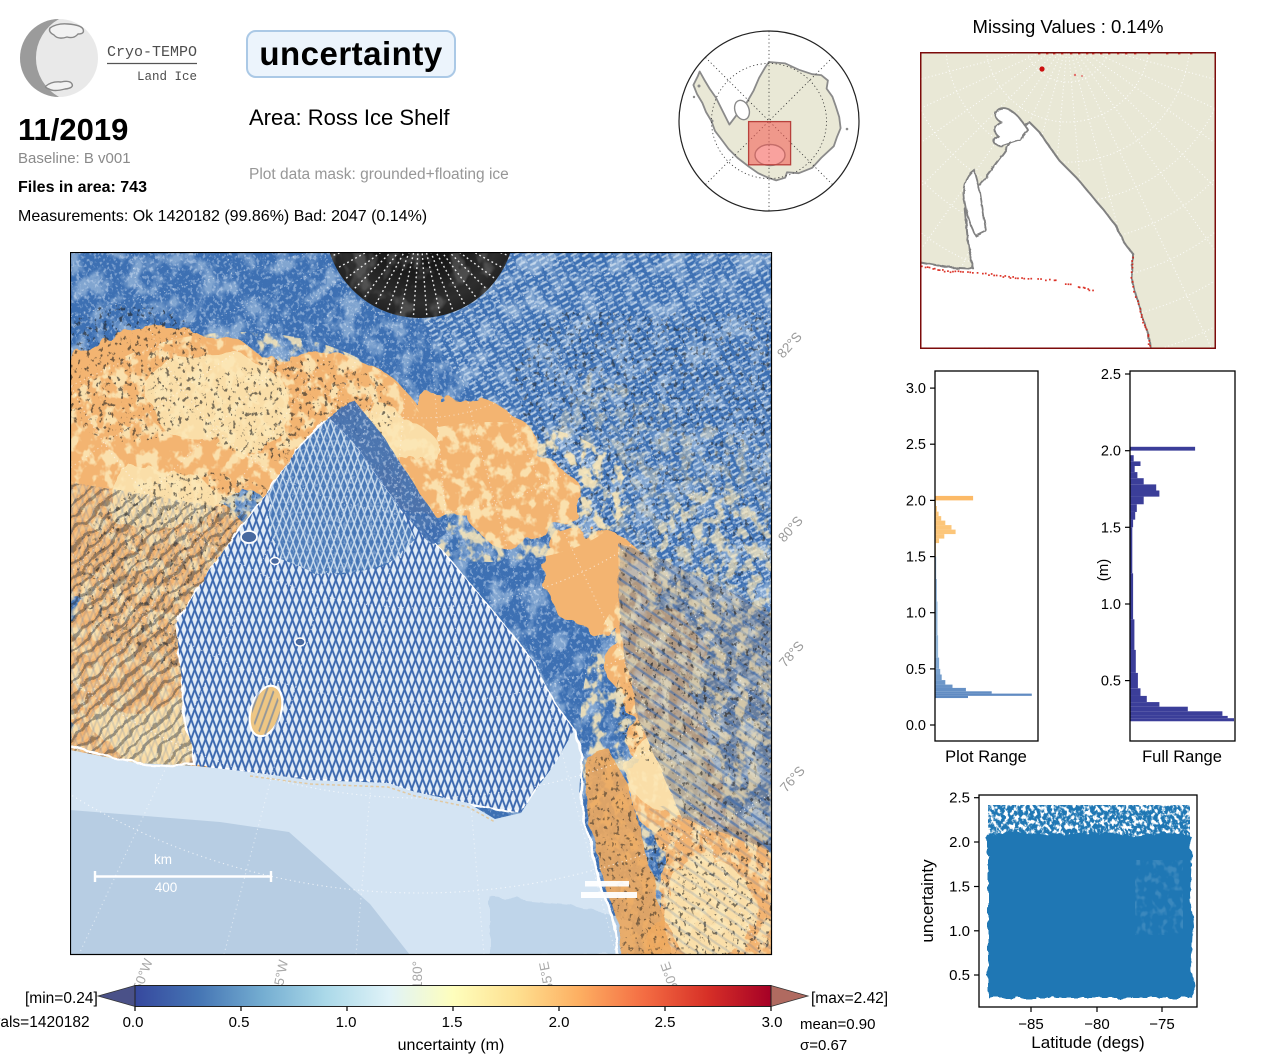  Describe the element at coordinates (927, 901) in the screenshot. I see `svg-text: uncertainty` at that location.